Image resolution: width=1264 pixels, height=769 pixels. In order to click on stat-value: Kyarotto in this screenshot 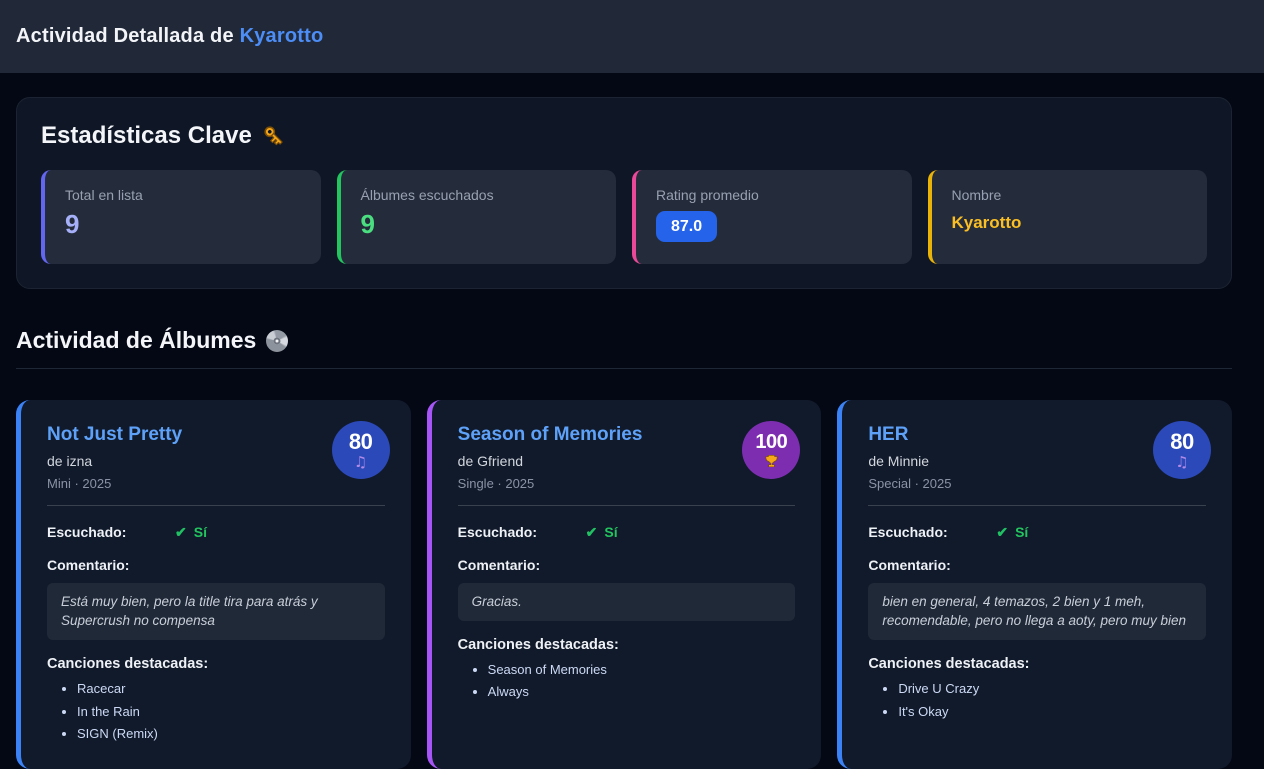, I will do `click(986, 222)`.